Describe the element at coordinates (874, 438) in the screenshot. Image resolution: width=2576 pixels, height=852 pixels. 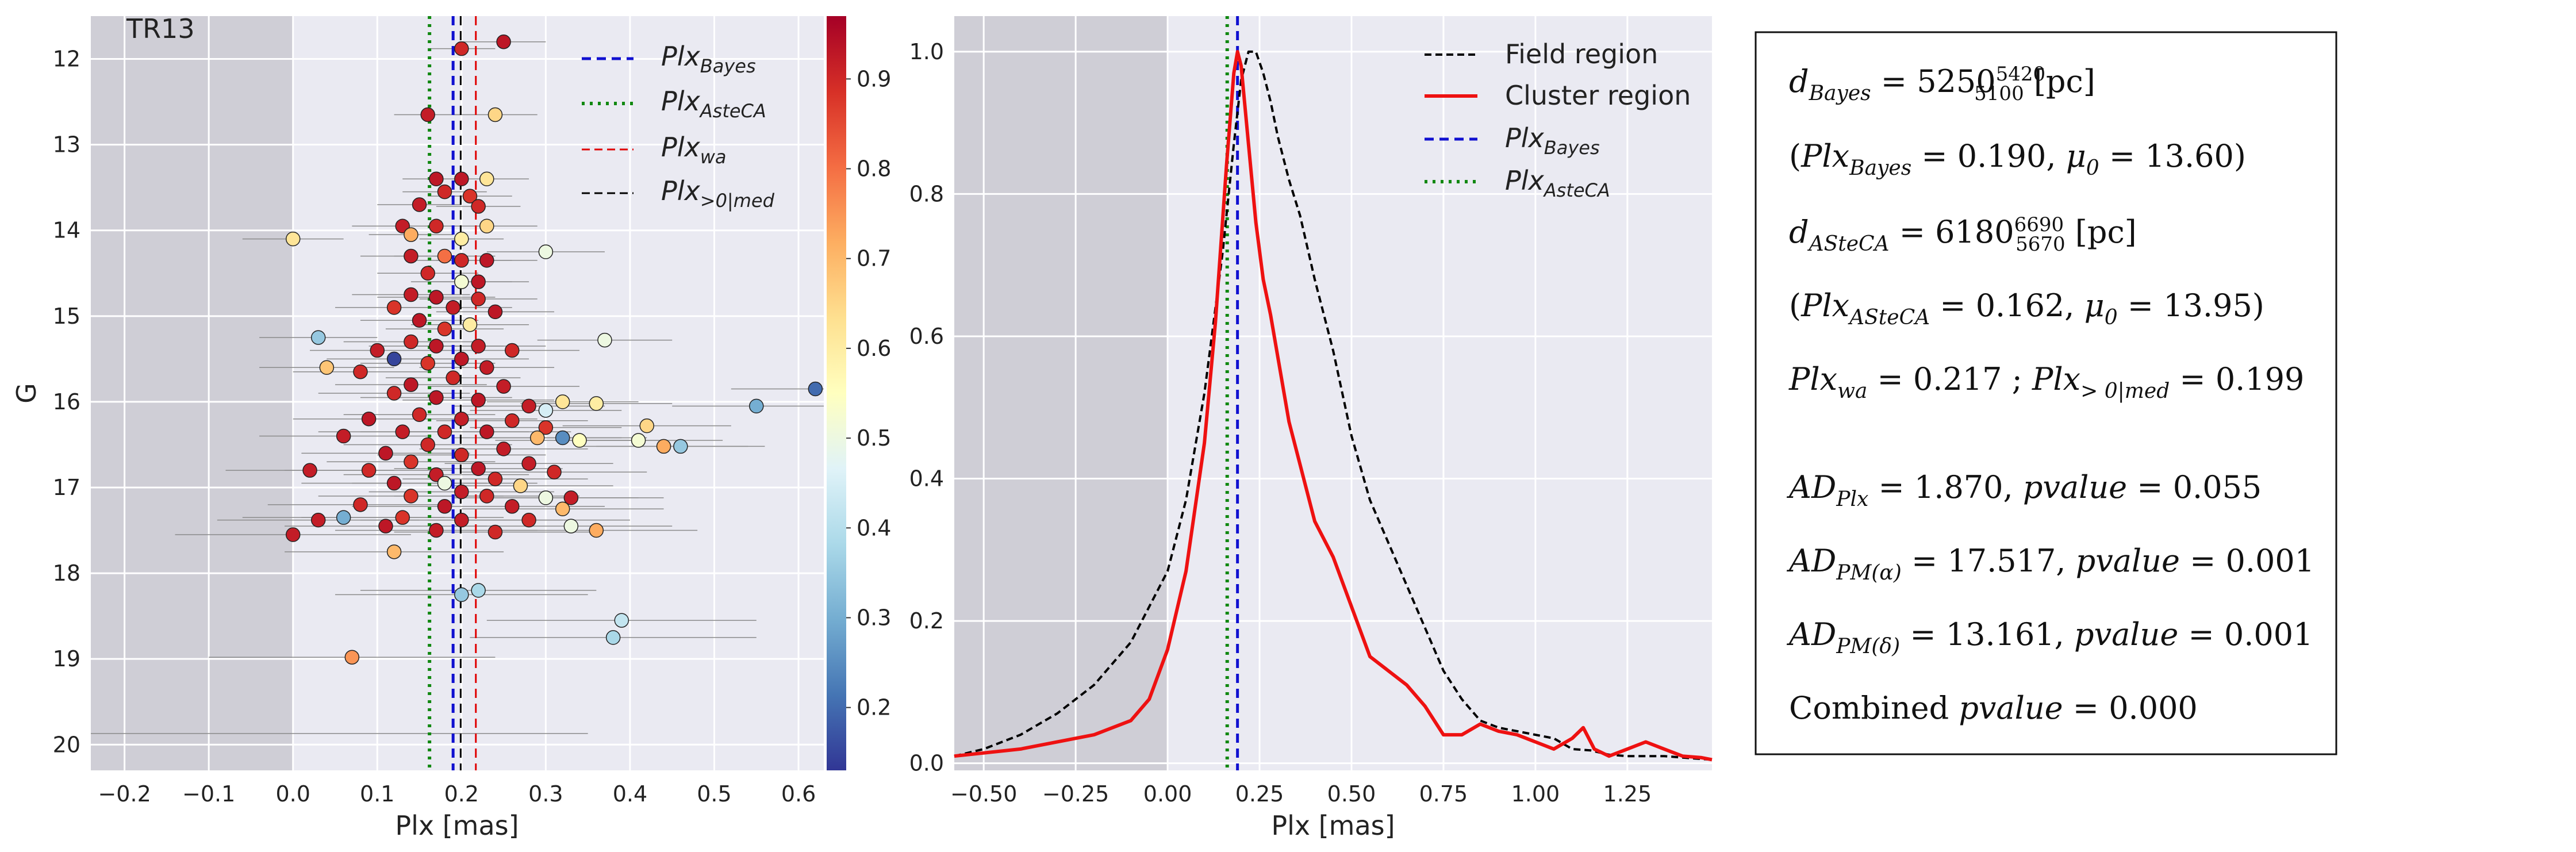
I see `colorbar-tick-label: 0.5` at that location.